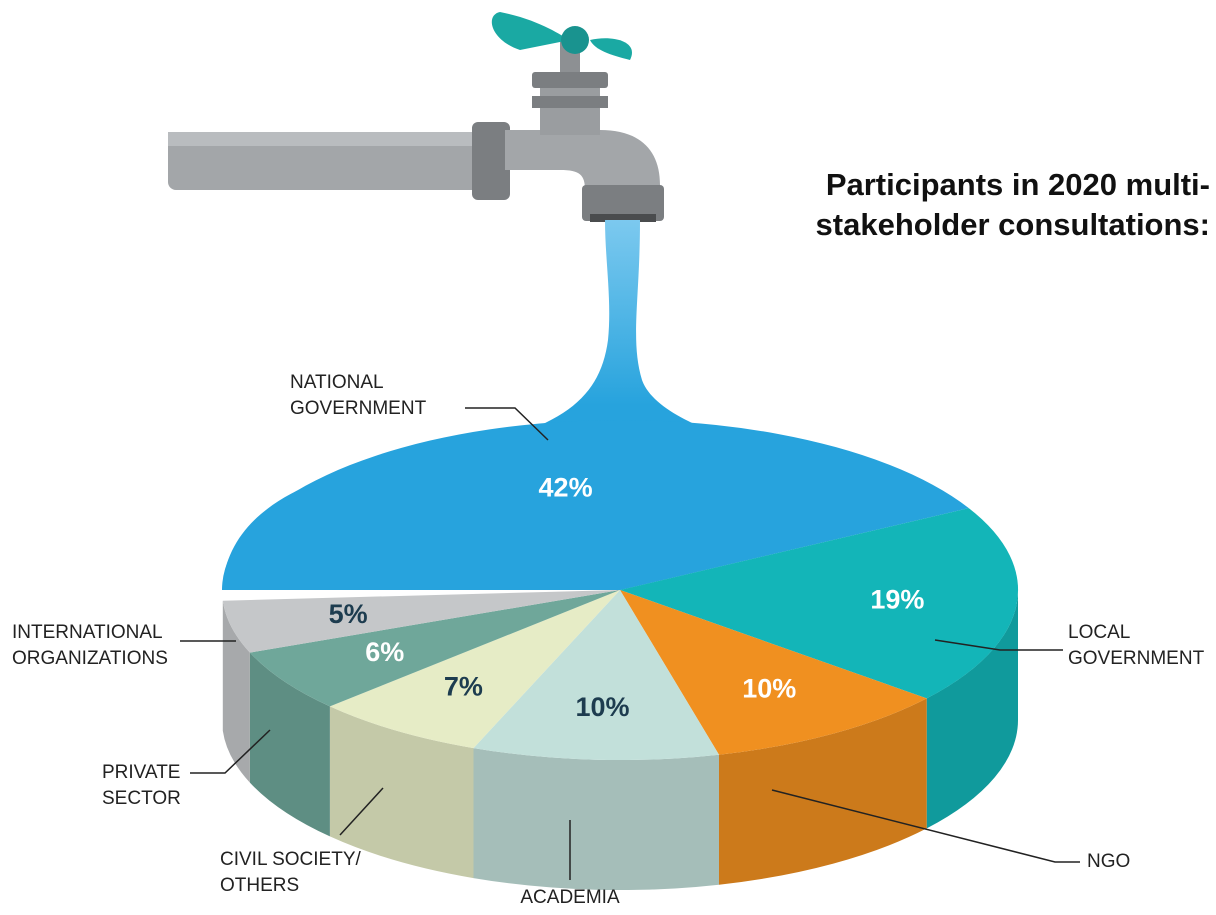  Describe the element at coordinates (348, 614) in the screenshot. I see `value-label: 5%` at that location.